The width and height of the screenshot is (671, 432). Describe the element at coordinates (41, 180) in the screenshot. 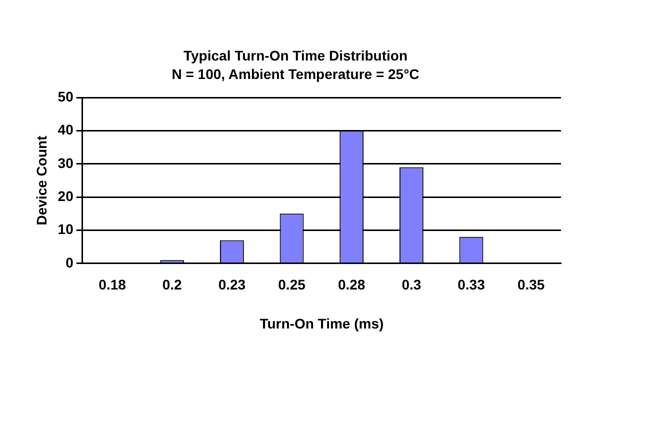

I see `y-axis-title: Device Count` at that location.